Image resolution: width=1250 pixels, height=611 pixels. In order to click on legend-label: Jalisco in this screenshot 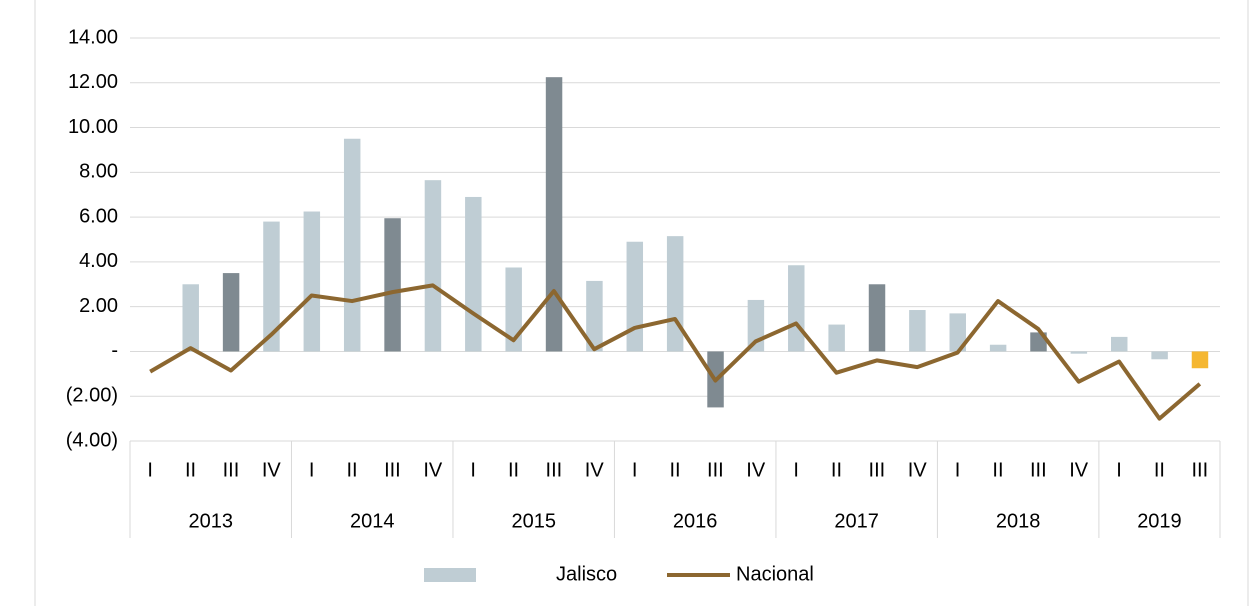, I will do `click(586, 574)`.